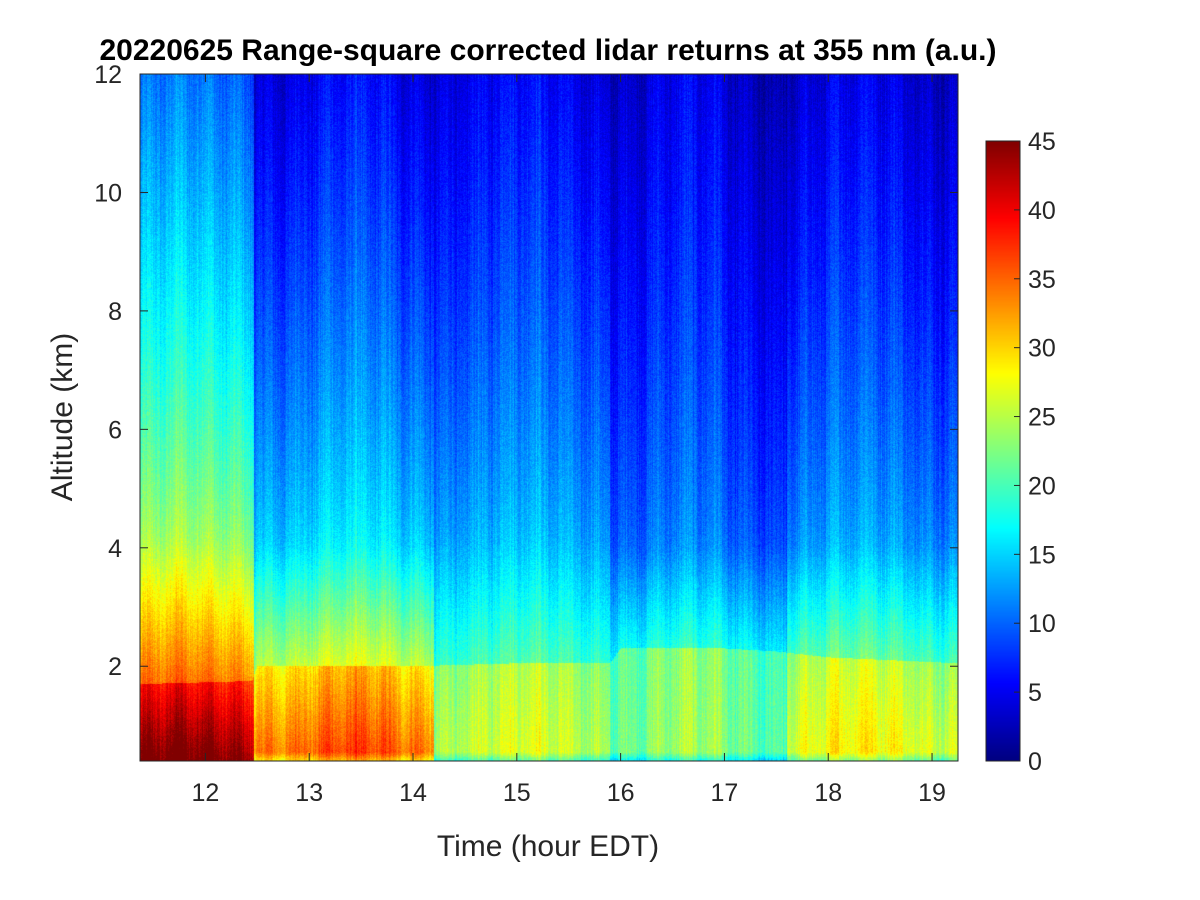 Image resolution: width=1200 pixels, height=900 pixels. I want to click on x-tick-label: 15, so click(517, 793).